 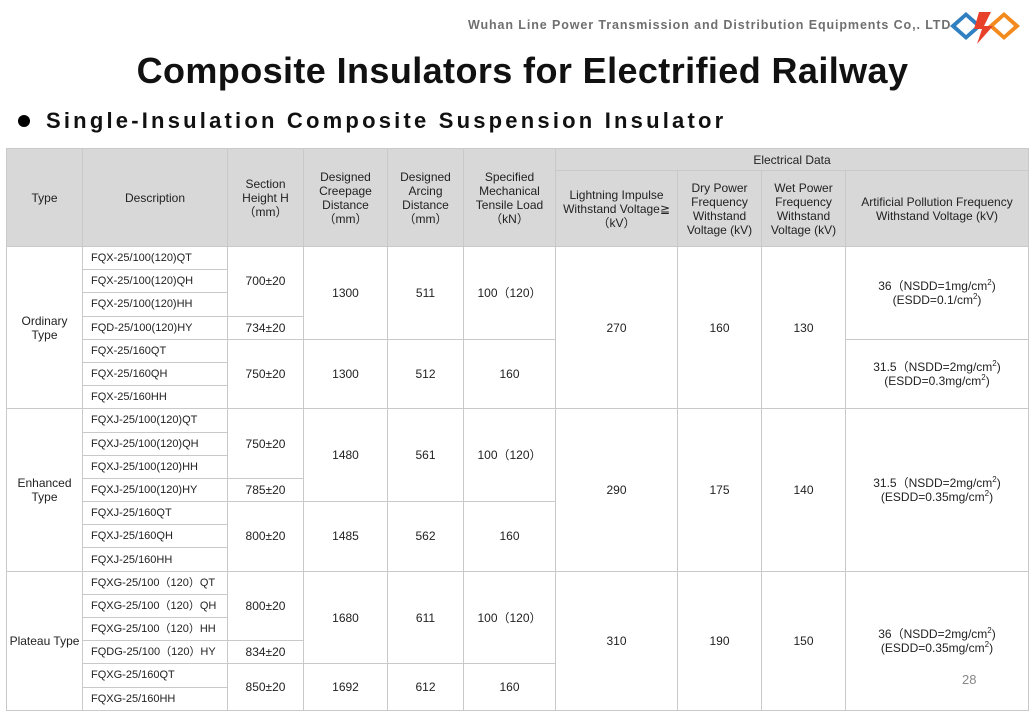 What do you see at coordinates (509, 197) in the screenshot?
I see `header-tensile: Specified Mechanical Tensile Load （kN）` at bounding box center [509, 197].